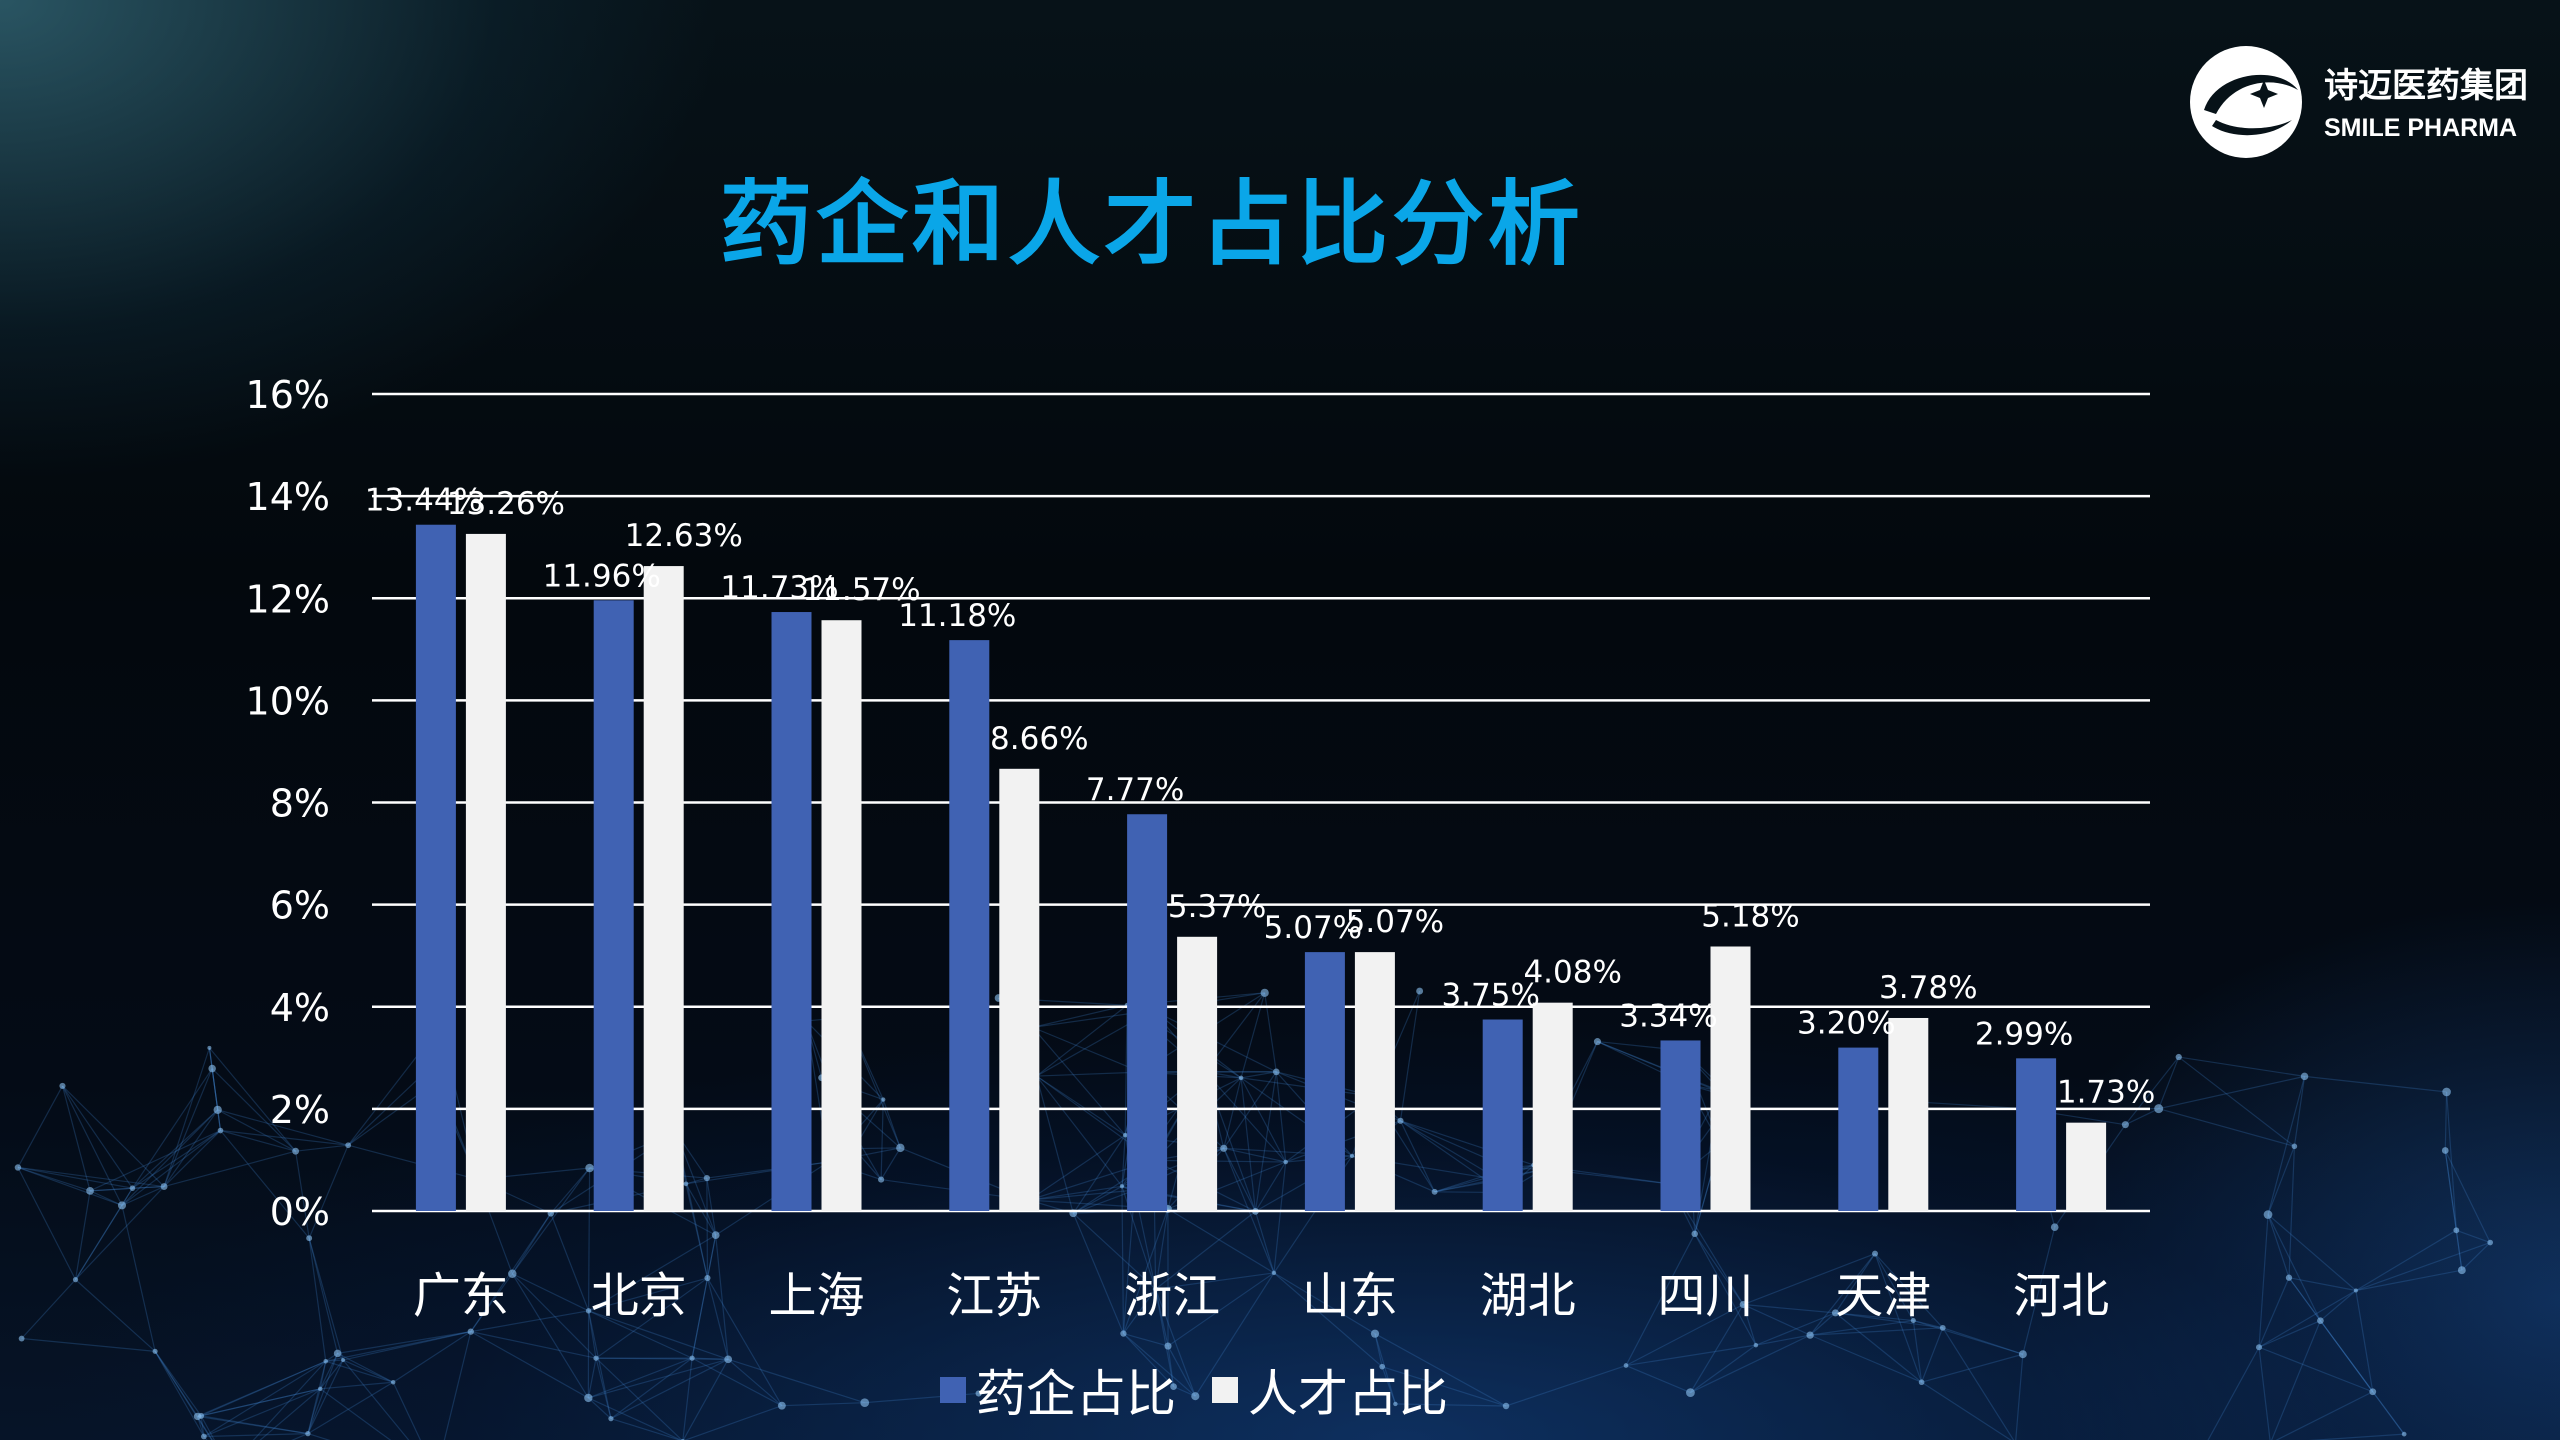 This screenshot has height=1440, width=2560. What do you see at coordinates (2106, 1093) in the screenshot?
I see `data-label-talent: 1.73%` at bounding box center [2106, 1093].